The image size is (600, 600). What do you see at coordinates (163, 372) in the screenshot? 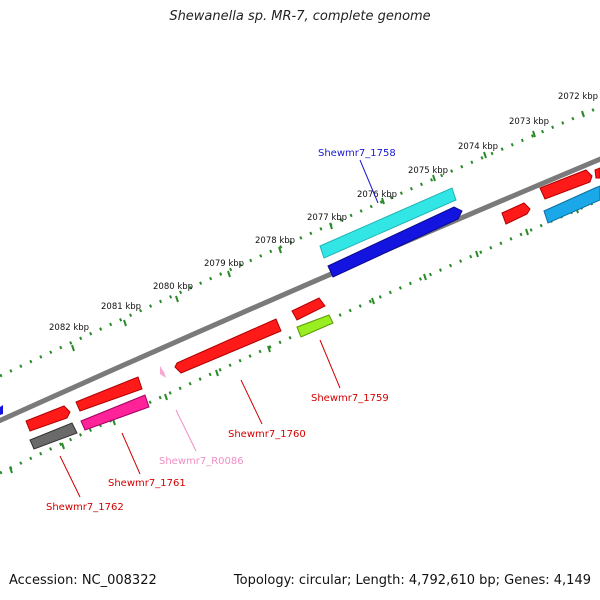
I see `rna-R0086-feature` at bounding box center [163, 372].